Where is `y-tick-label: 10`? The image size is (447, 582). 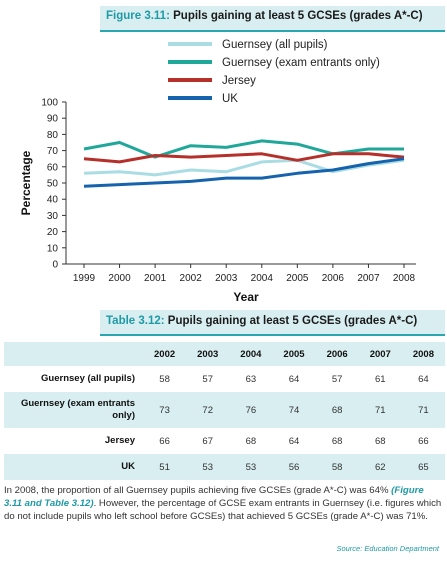
y-tick-label: 10 is located at coordinates (53, 248).